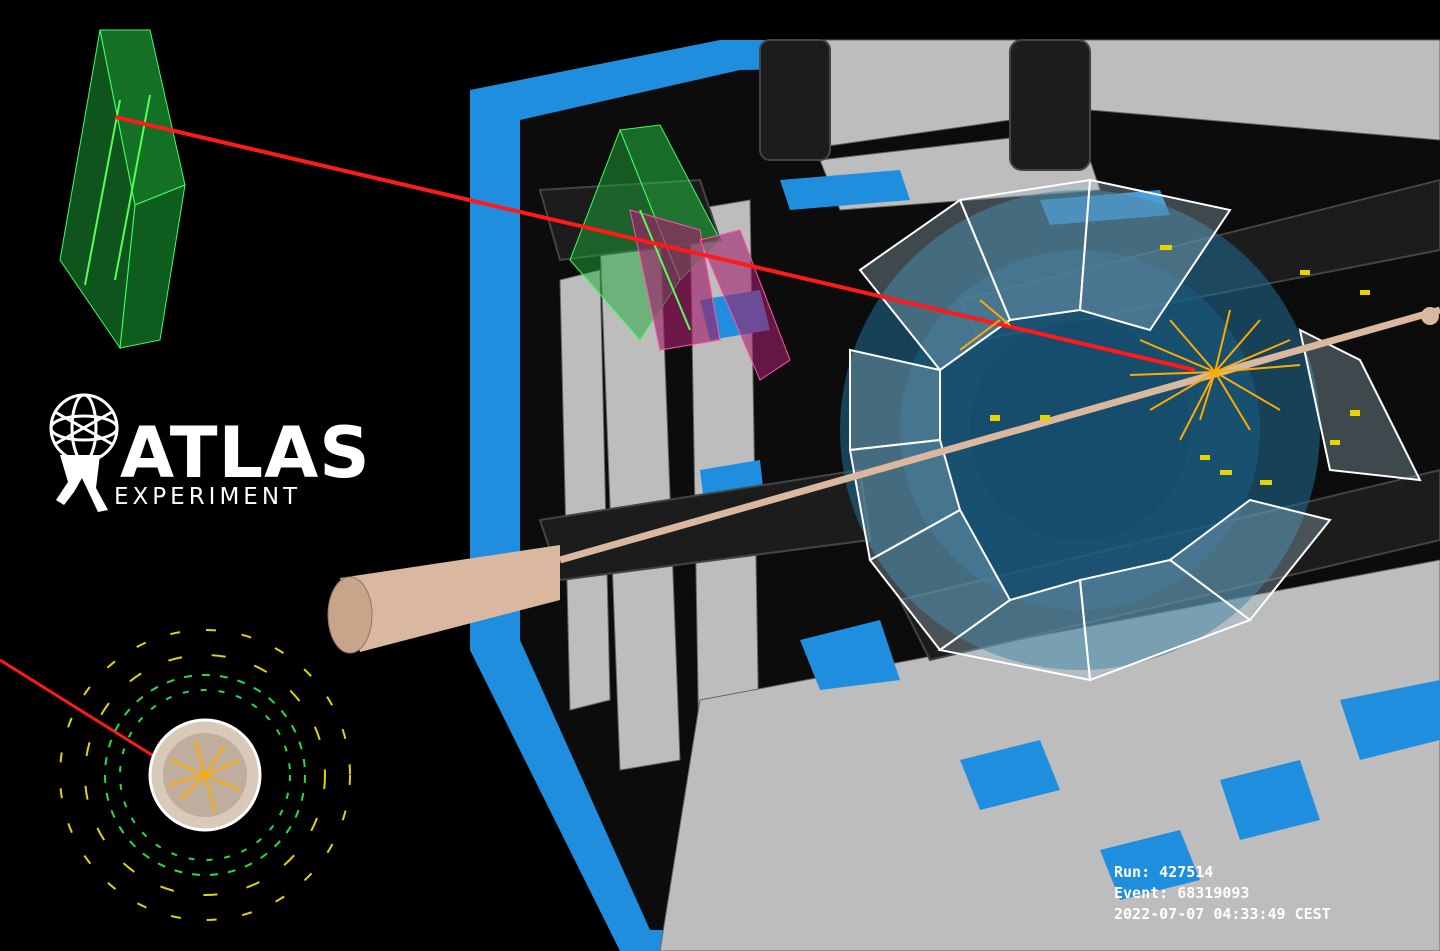 This screenshot has width=1440, height=951. What do you see at coordinates (1164, 872) in the screenshot?
I see `run-label: Run: 427514` at bounding box center [1164, 872].